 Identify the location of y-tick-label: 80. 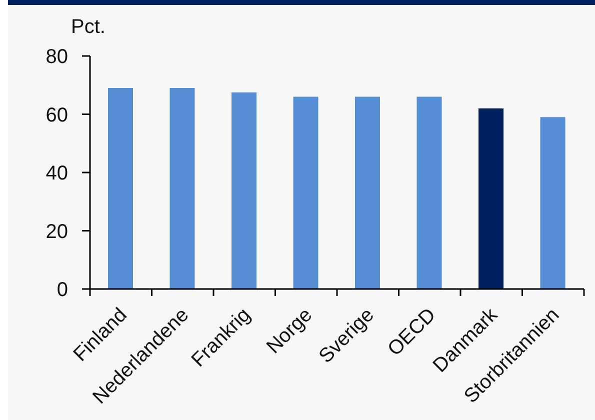
(57, 57).